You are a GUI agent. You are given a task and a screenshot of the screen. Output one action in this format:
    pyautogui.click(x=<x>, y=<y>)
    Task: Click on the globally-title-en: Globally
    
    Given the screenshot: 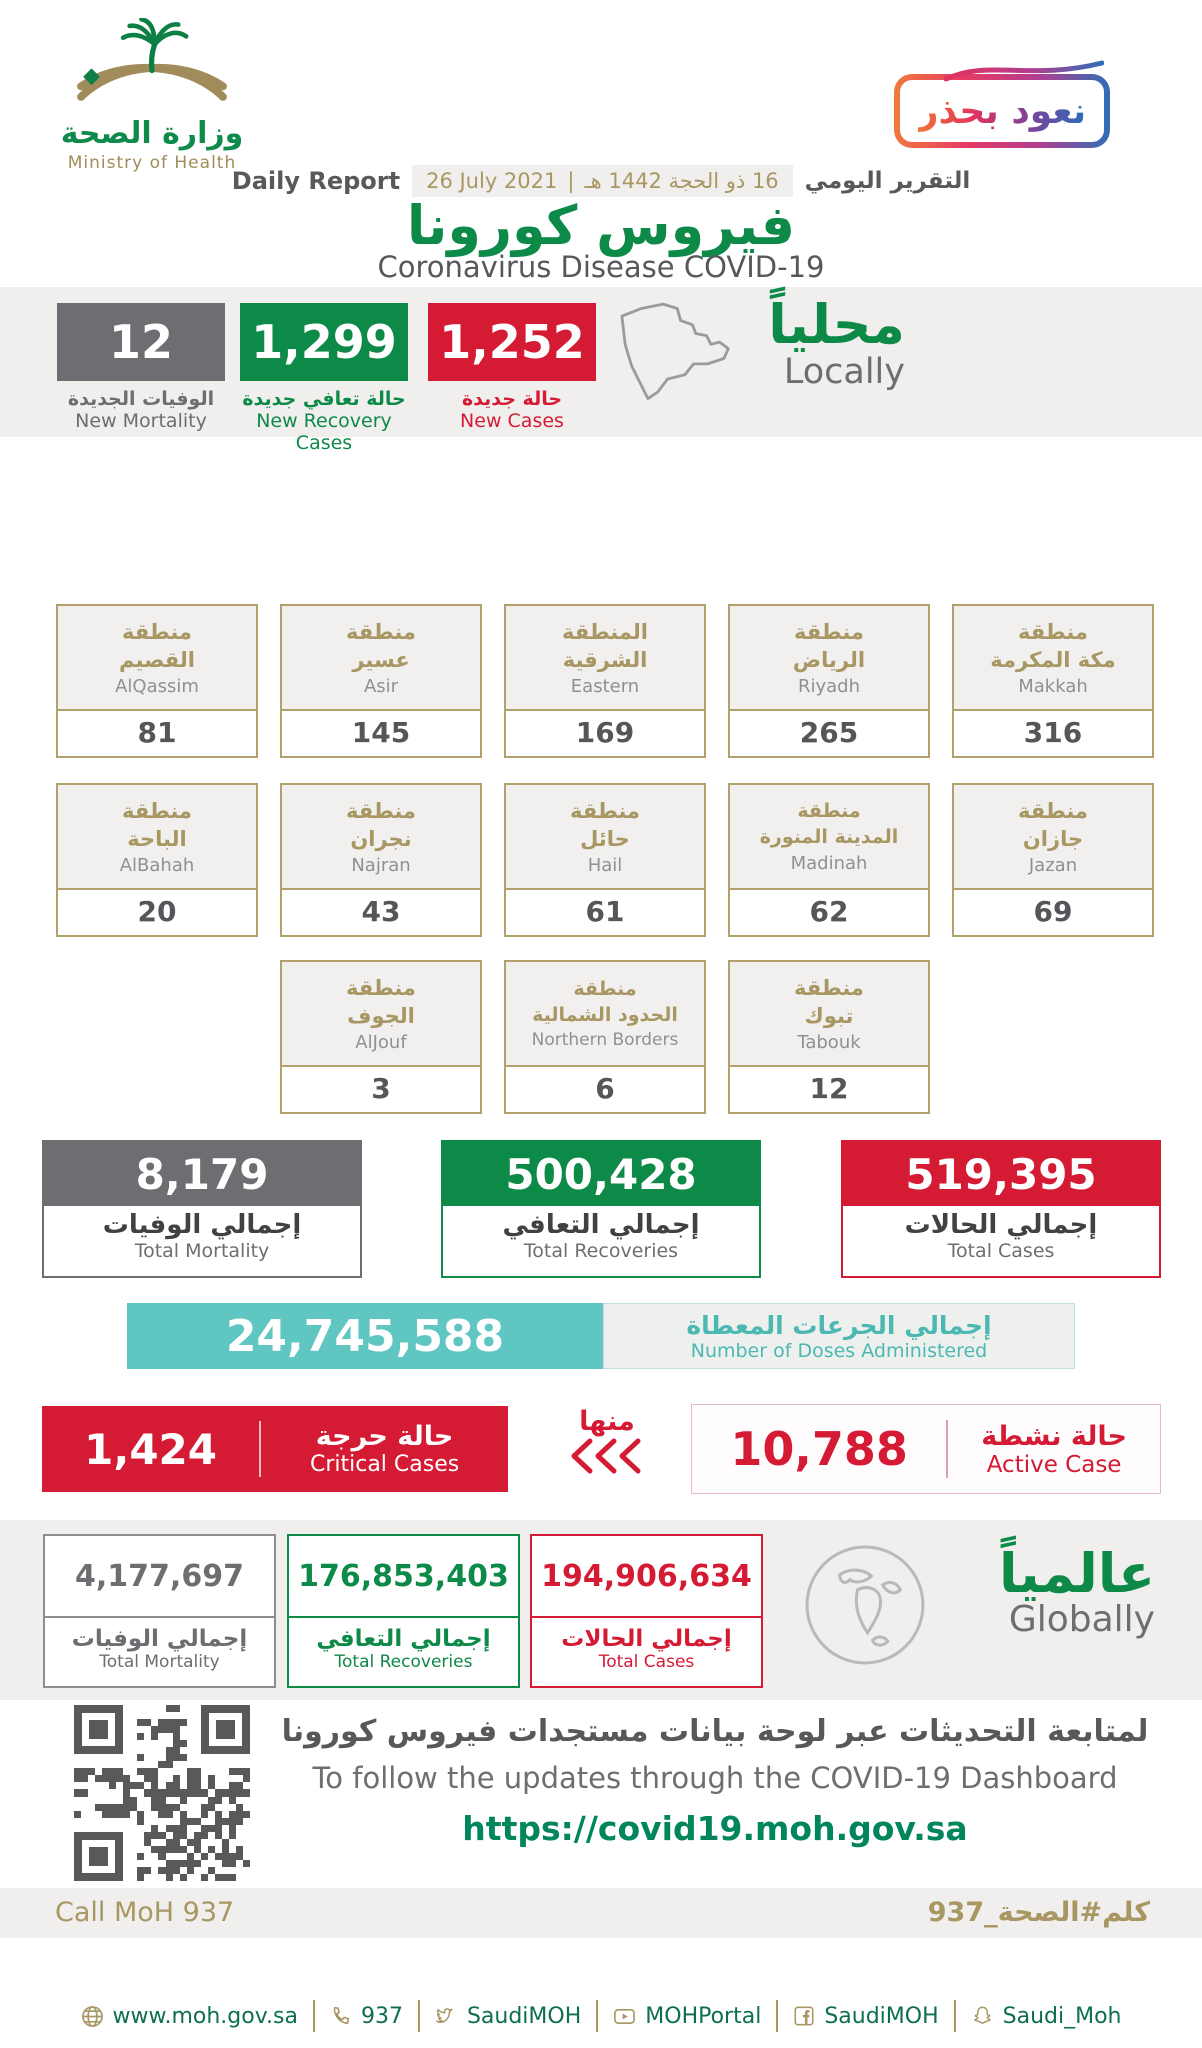 What is the action you would take?
    pyautogui.click(x=1081, y=1619)
    